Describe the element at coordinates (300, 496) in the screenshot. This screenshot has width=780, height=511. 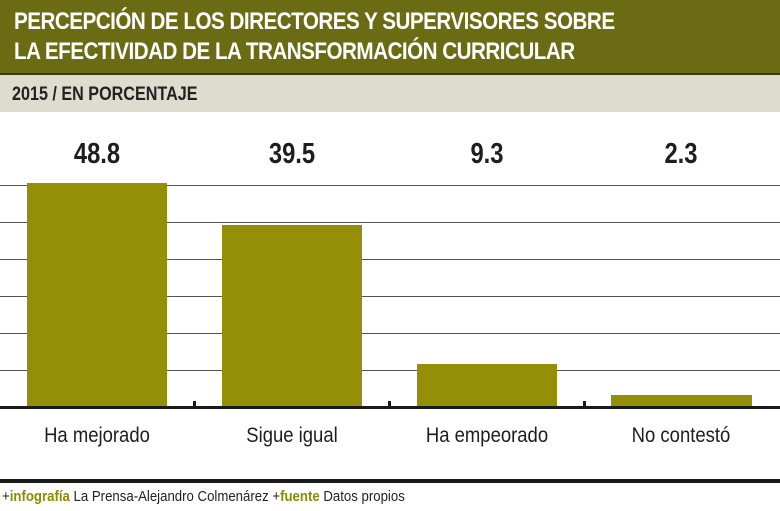
I see `credit-label-fuente: fuente` at that location.